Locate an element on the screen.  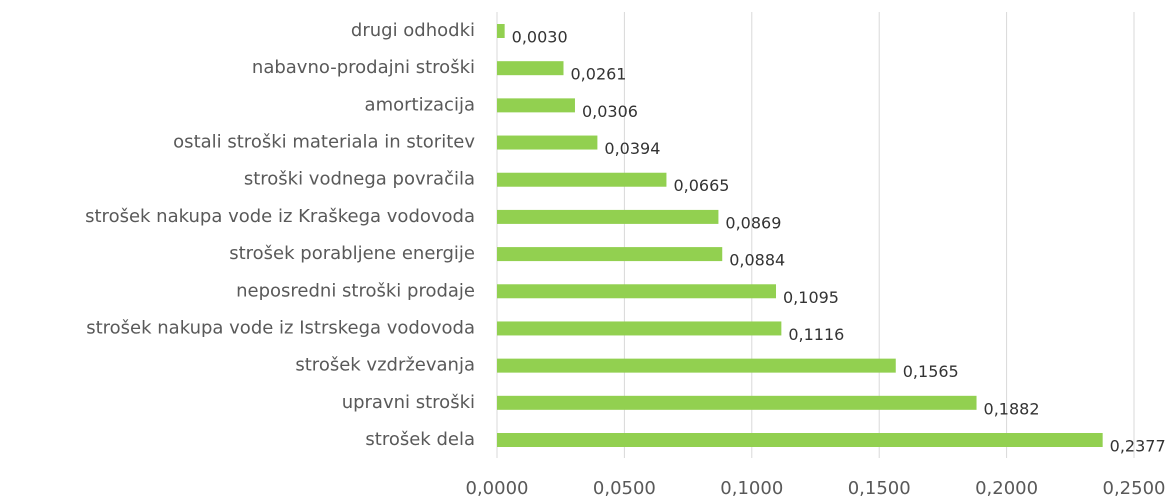
y-tick-label: upravni stroški is located at coordinates (408, 402).